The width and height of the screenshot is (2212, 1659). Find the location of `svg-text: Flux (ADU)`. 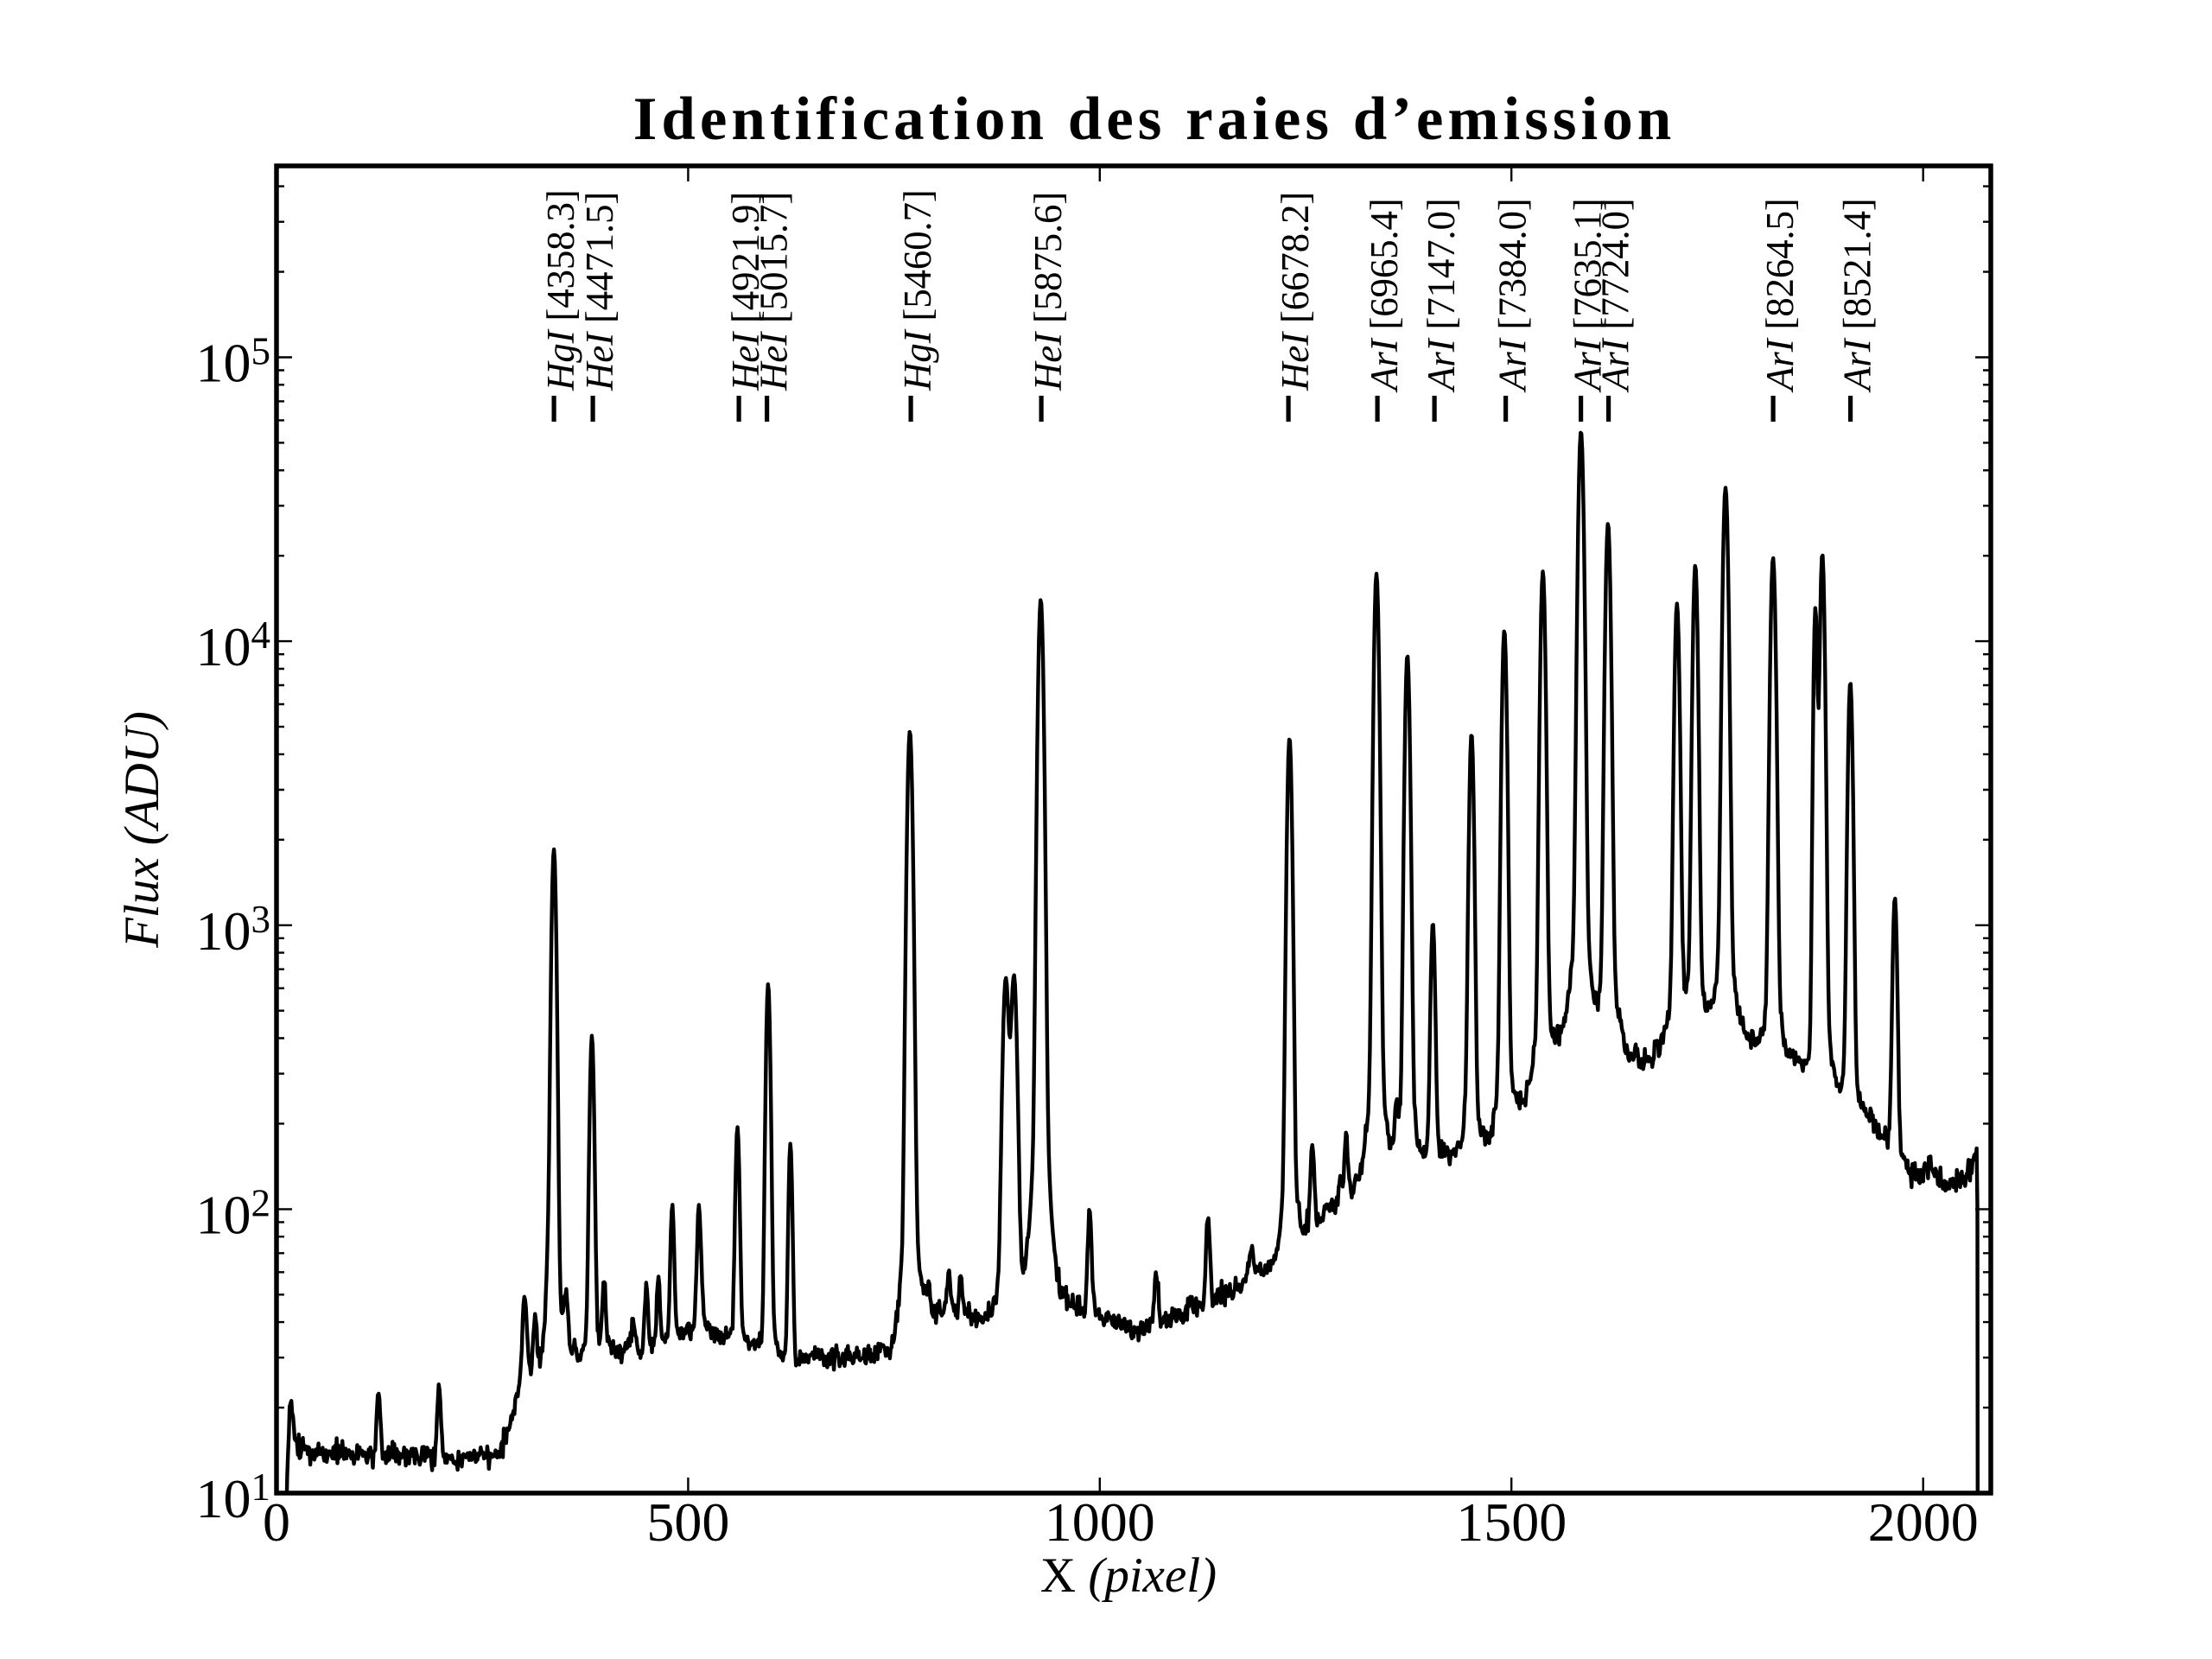

svg-text: Flux (ADU) is located at coordinates (142, 830).